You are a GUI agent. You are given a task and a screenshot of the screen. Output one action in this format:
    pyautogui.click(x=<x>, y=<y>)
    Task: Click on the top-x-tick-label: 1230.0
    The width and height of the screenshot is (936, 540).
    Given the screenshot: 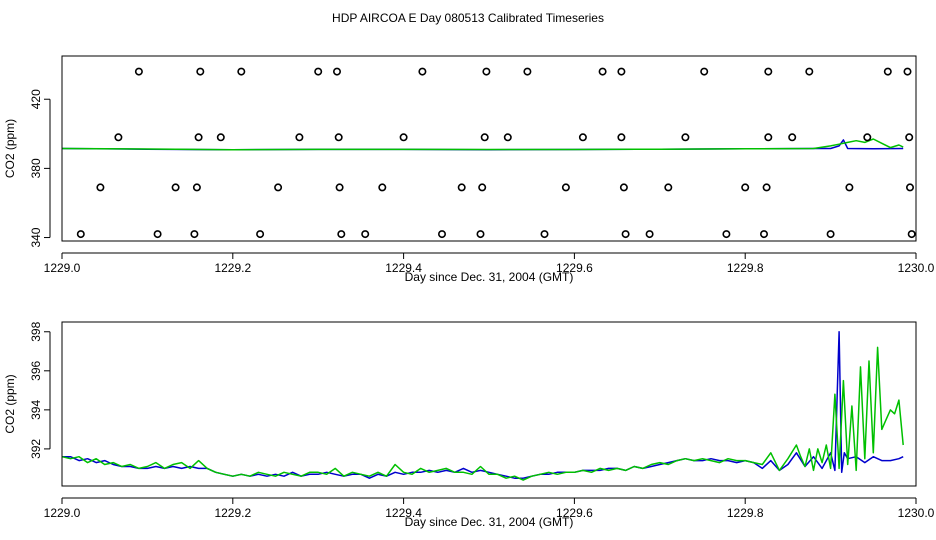 What is the action you would take?
    pyautogui.click(x=916, y=268)
    